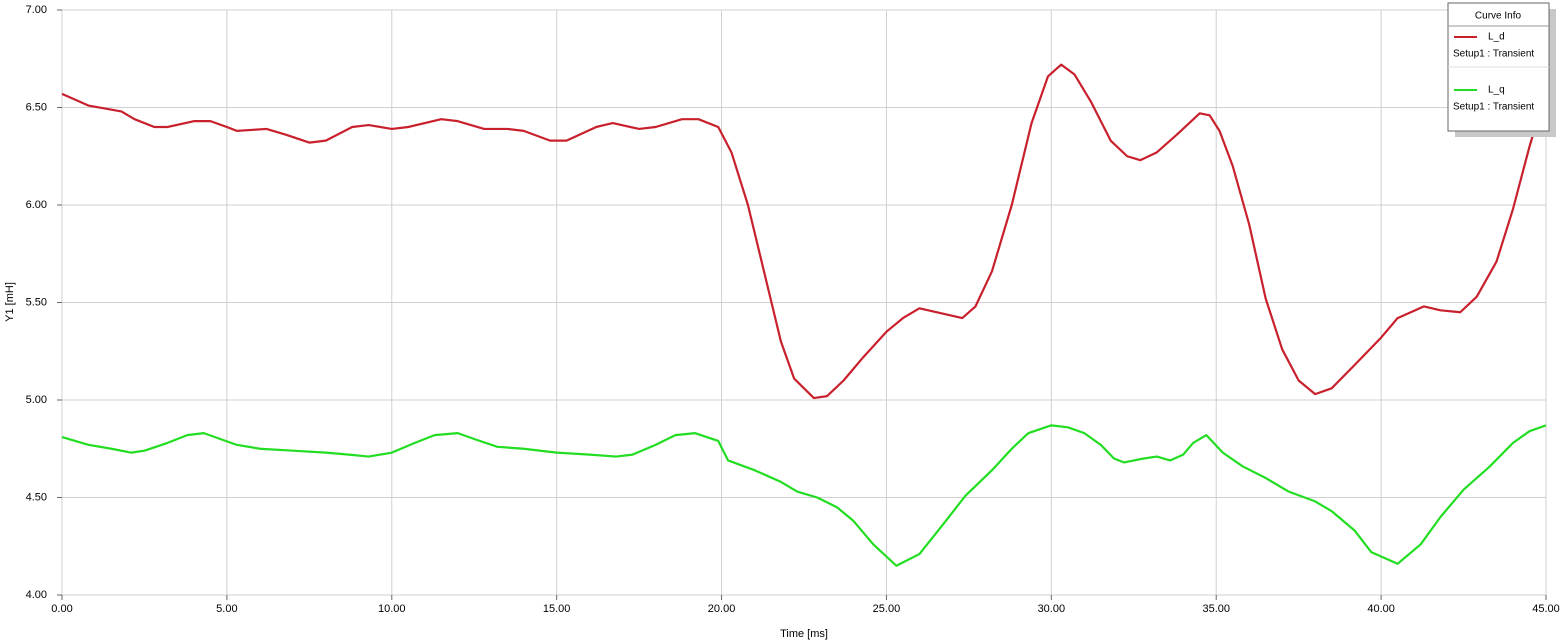  Describe the element at coordinates (1381, 609) in the screenshot. I see `x-tick-label: 40.00` at that location.